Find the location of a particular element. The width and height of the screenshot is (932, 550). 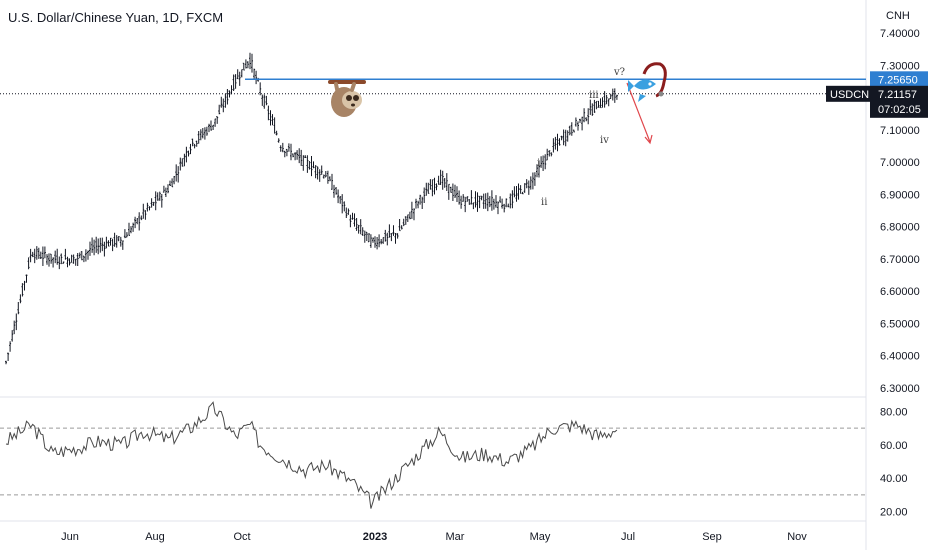

wave-label-iii: iii is located at coordinates (594, 95).